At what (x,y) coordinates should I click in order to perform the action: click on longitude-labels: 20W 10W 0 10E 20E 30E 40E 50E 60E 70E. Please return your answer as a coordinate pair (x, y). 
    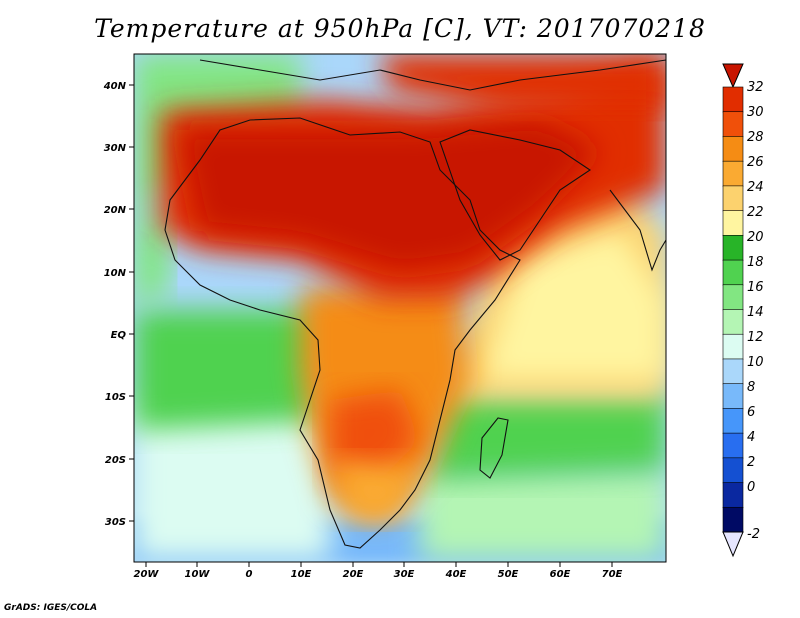
    Looking at the image, I should click on (378, 574).